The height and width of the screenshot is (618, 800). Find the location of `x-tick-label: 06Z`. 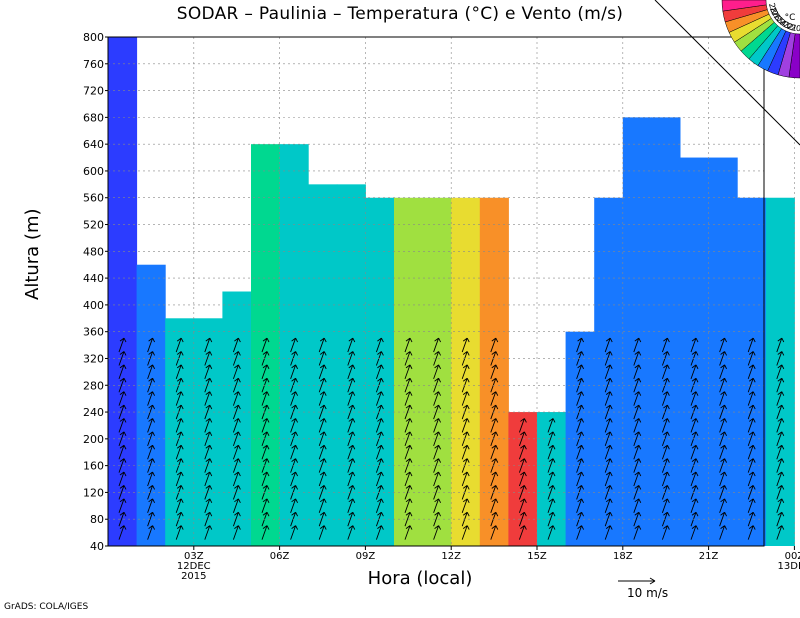

x-tick-label: 06Z is located at coordinates (280, 556).